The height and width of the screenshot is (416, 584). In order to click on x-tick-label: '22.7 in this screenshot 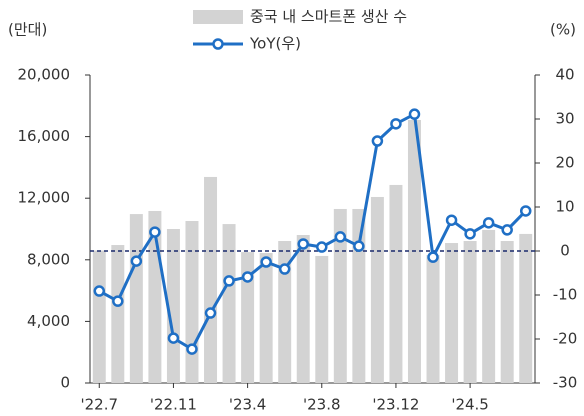, I will do `click(100, 405)`.